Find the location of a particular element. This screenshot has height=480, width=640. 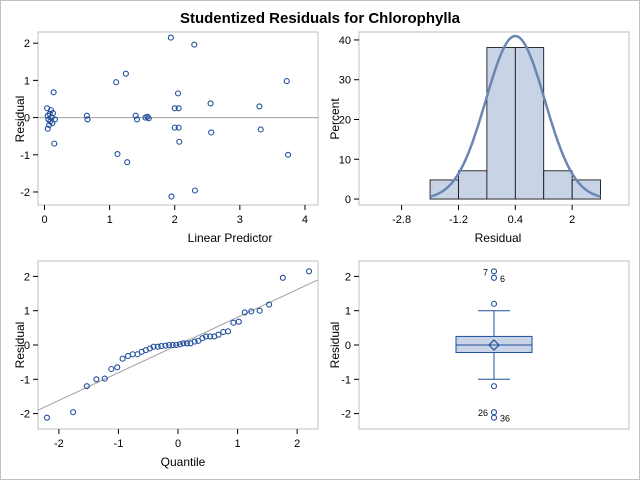

x-axis-label: Residual is located at coordinates (498, 238).